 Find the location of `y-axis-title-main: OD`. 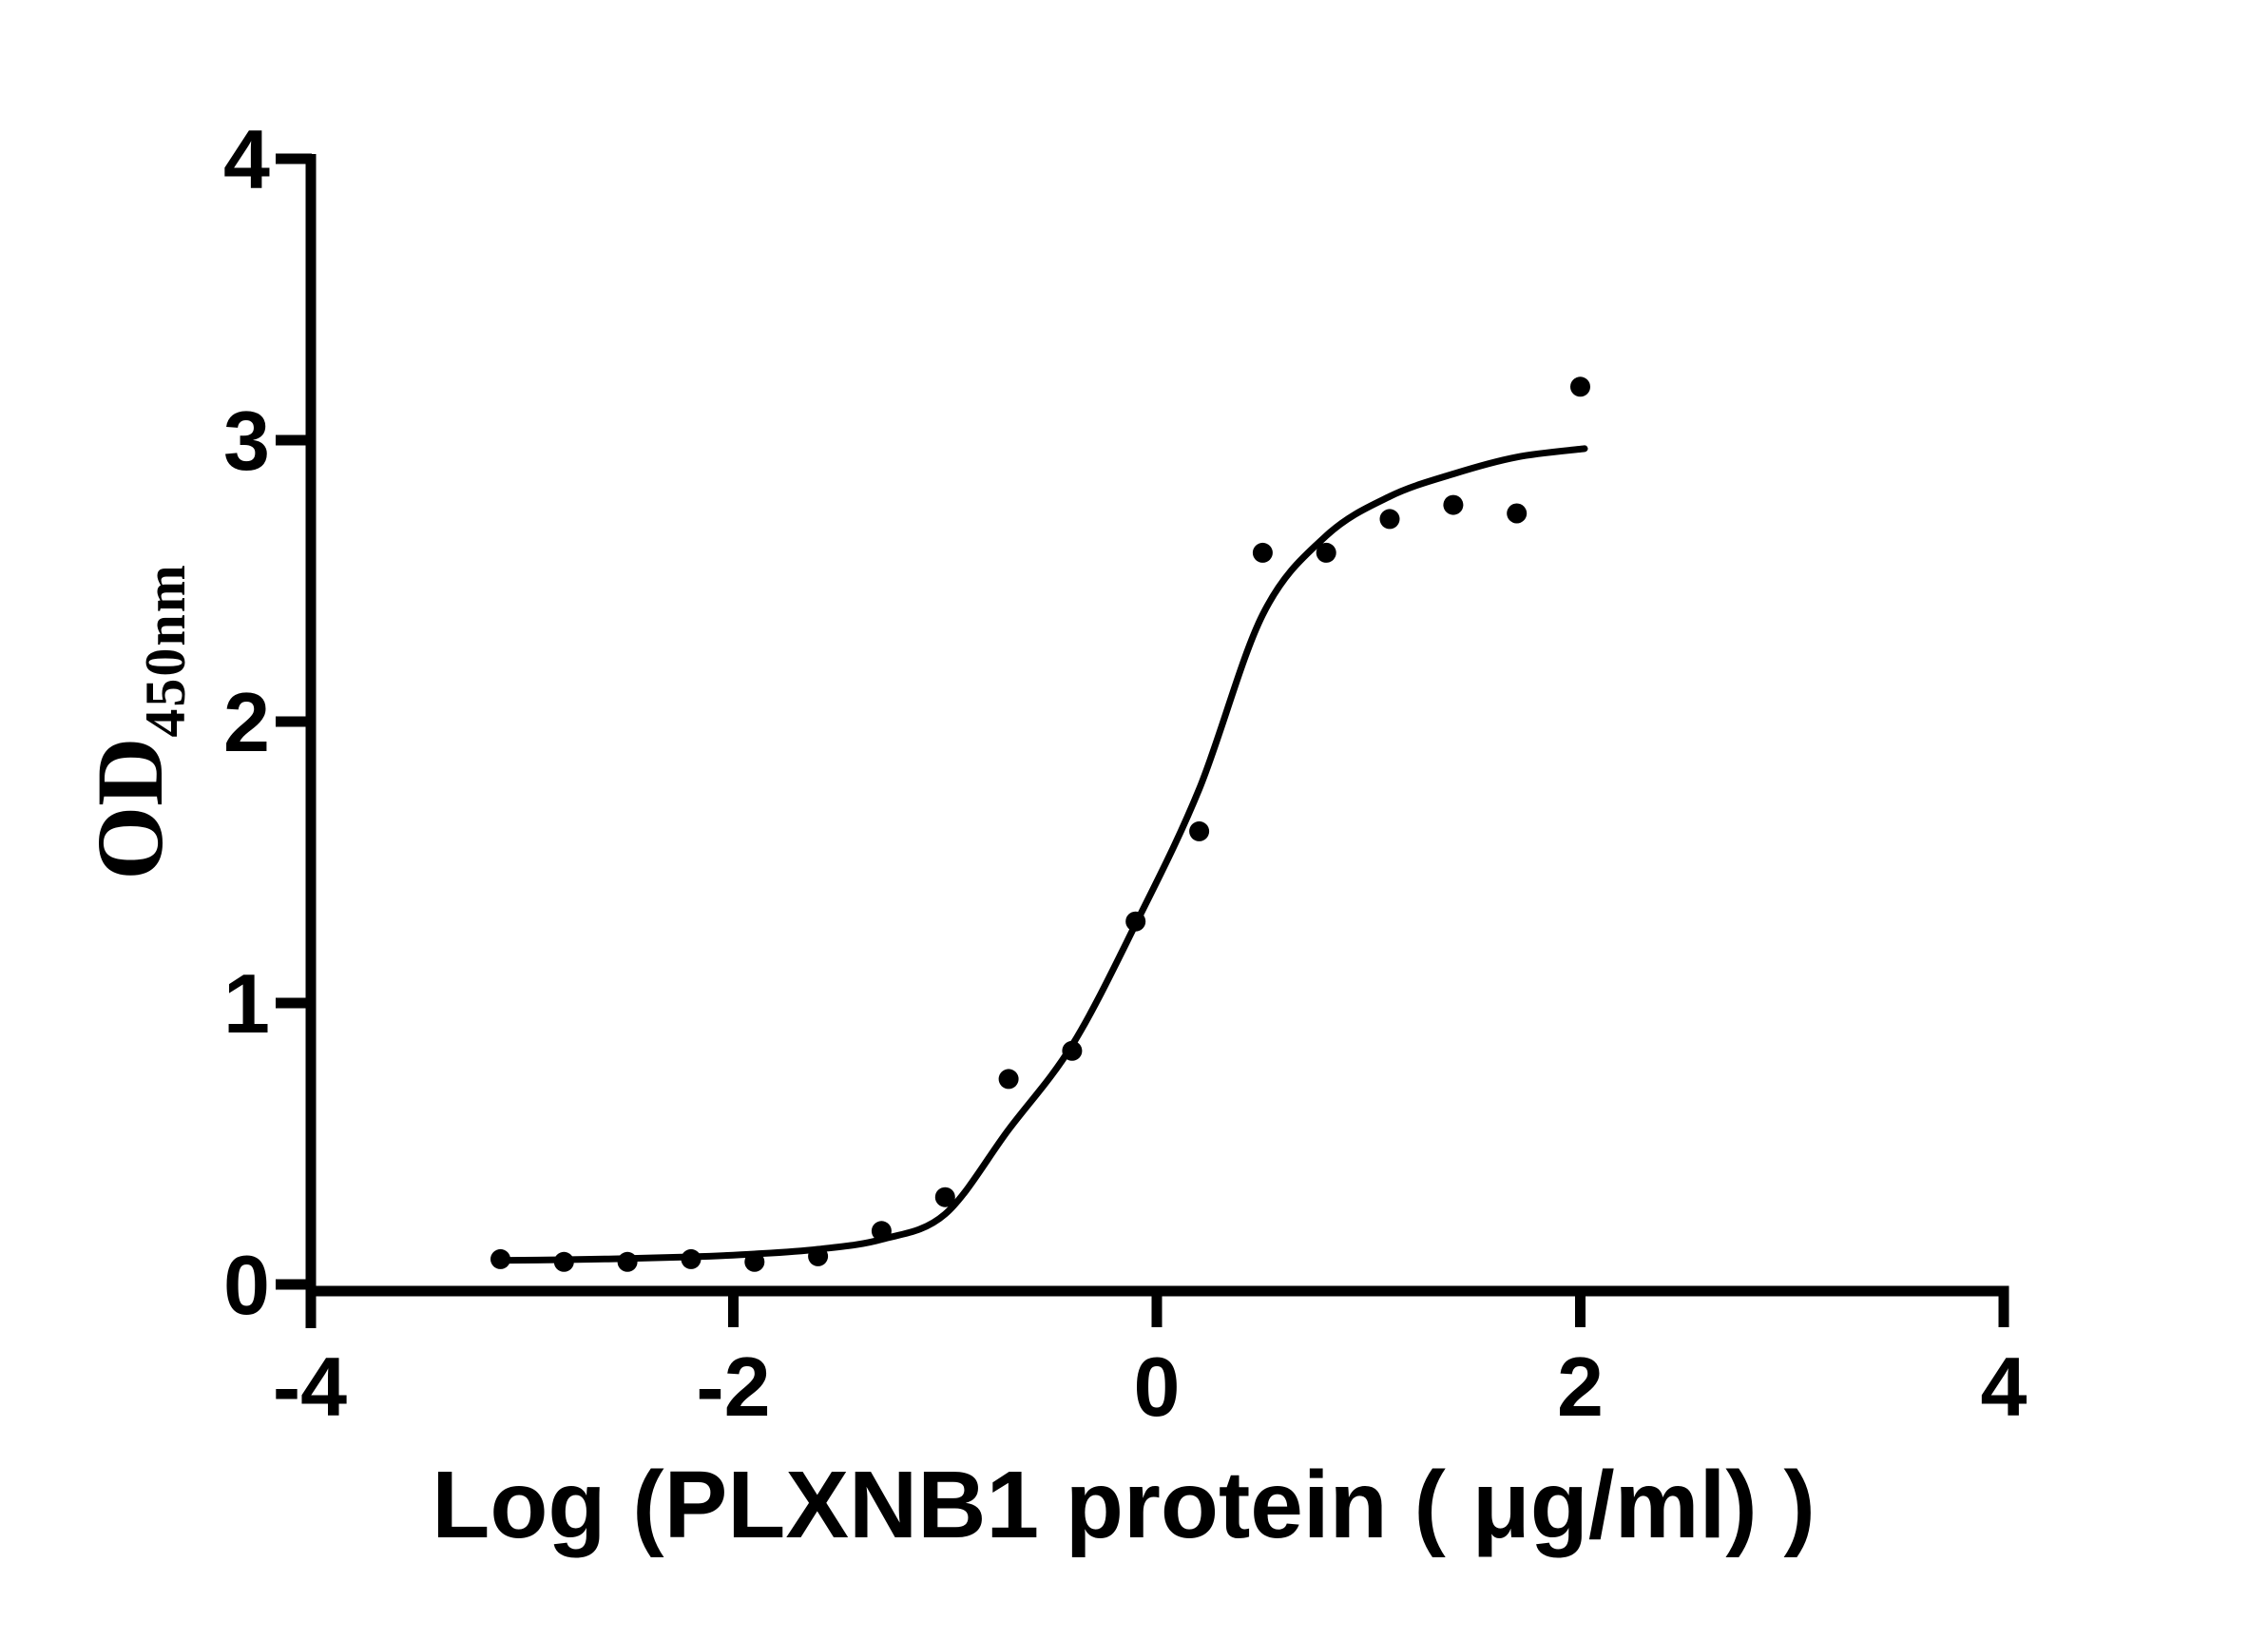

y-axis-title-main: OD is located at coordinates (130, 809).